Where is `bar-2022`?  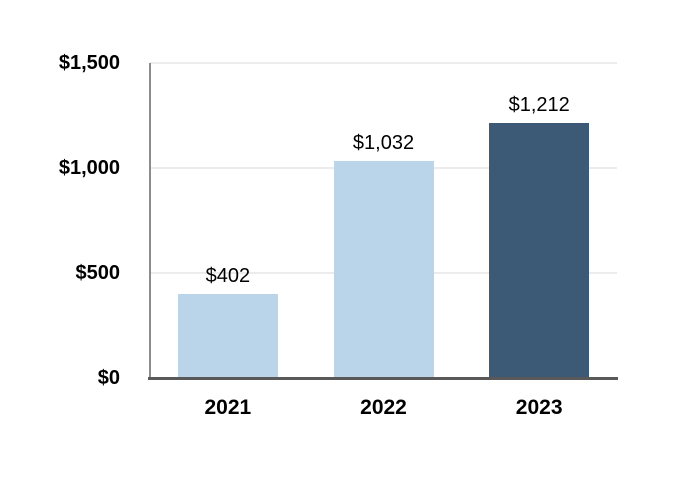 bar-2022 is located at coordinates (383, 269).